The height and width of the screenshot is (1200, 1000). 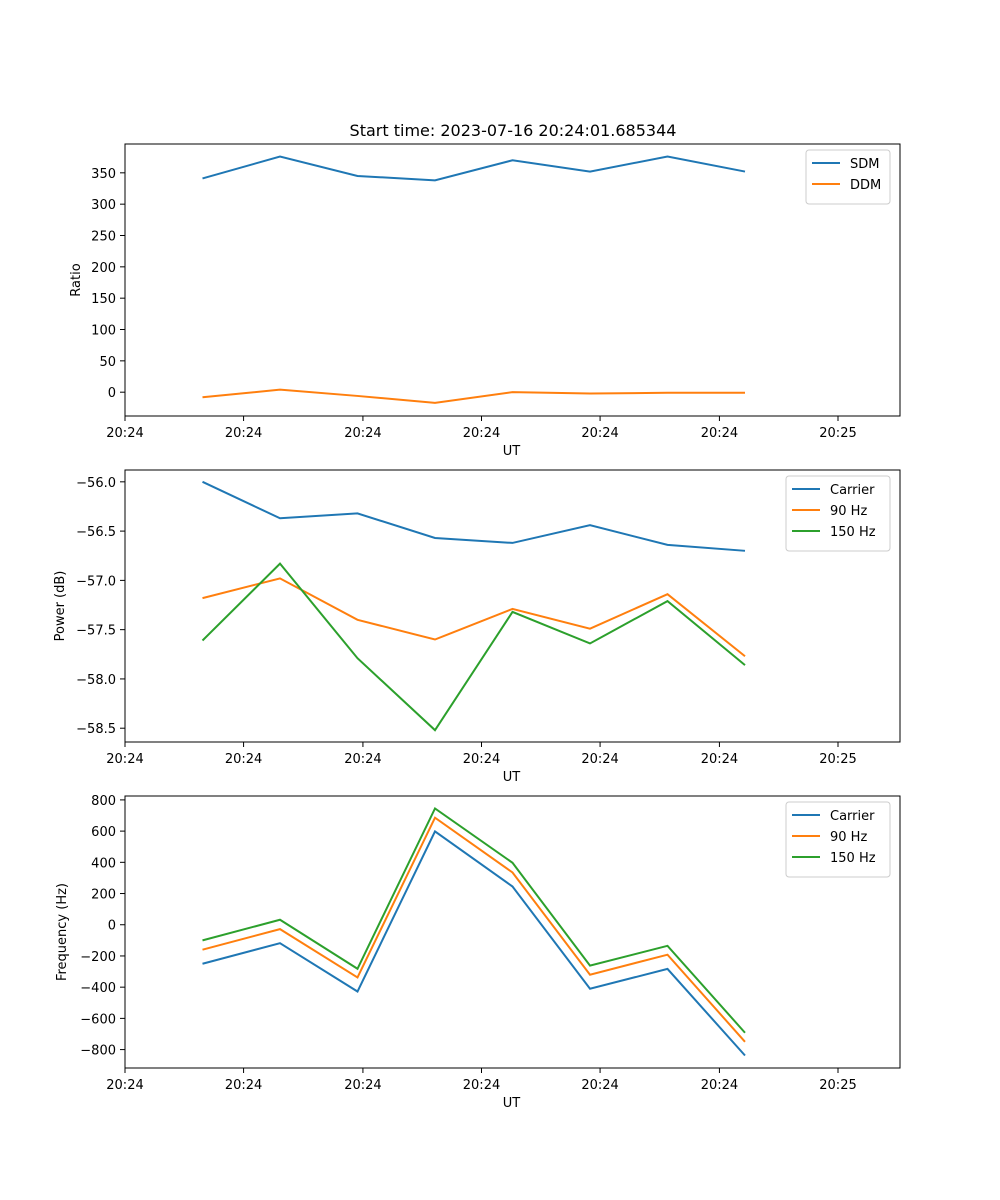 What do you see at coordinates (865, 185) in the screenshot?
I see `legend-label-ddm: DDM` at bounding box center [865, 185].